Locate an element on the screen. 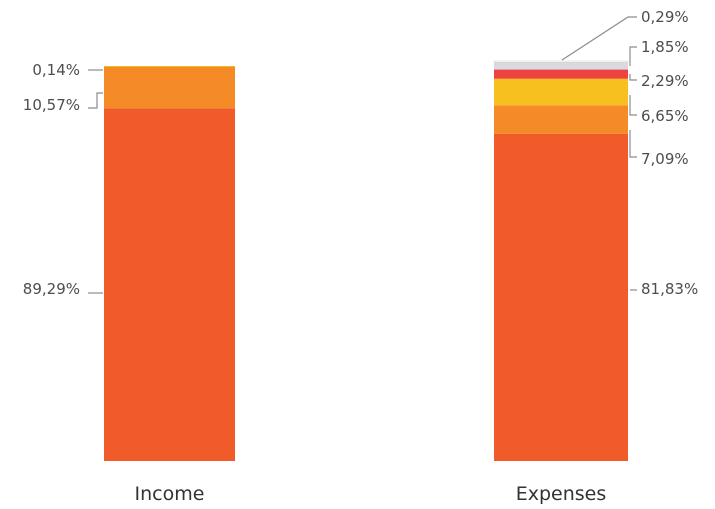  data-label-income-1: 10,57% is located at coordinates (51, 105).